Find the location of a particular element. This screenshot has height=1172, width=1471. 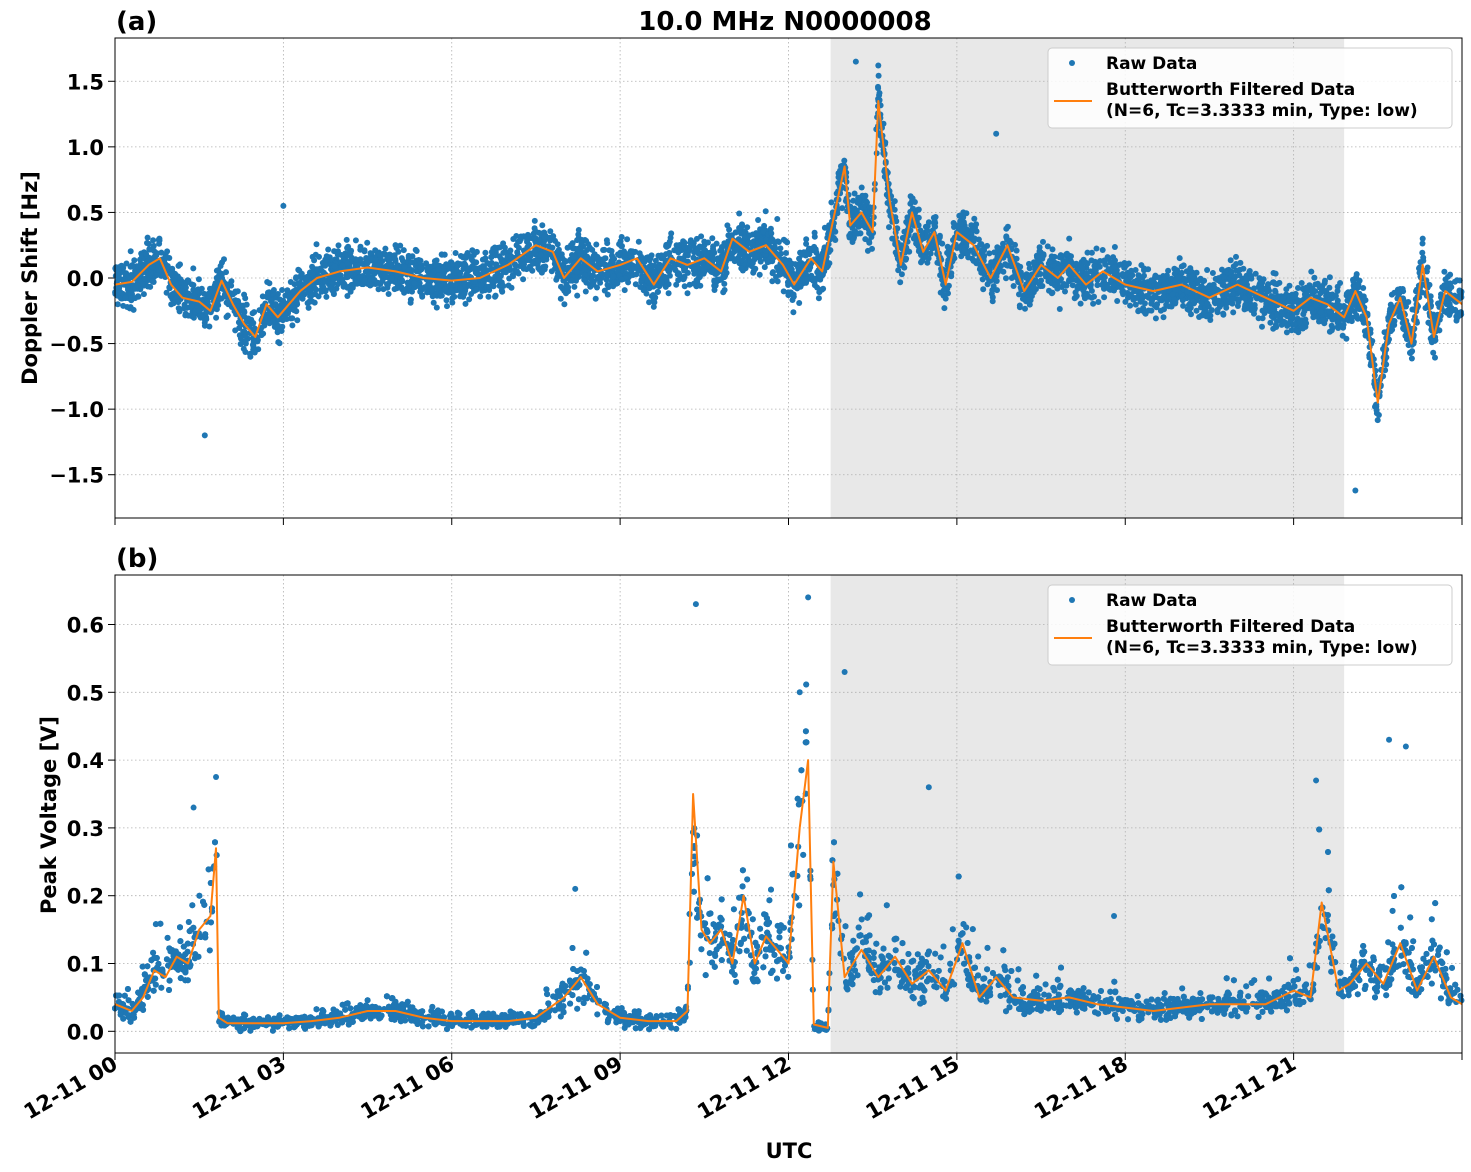

ylabel-a: Doppler Shift [Hz] is located at coordinates (30, 278).